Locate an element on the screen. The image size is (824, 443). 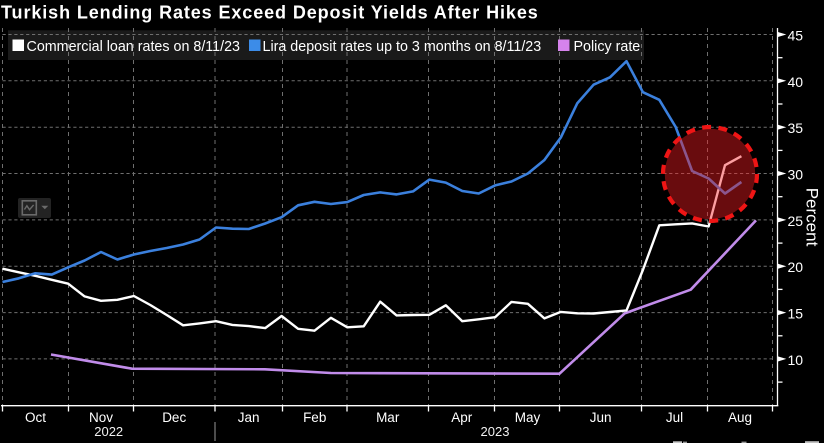
svg-text: 35 is located at coordinates (796, 128).